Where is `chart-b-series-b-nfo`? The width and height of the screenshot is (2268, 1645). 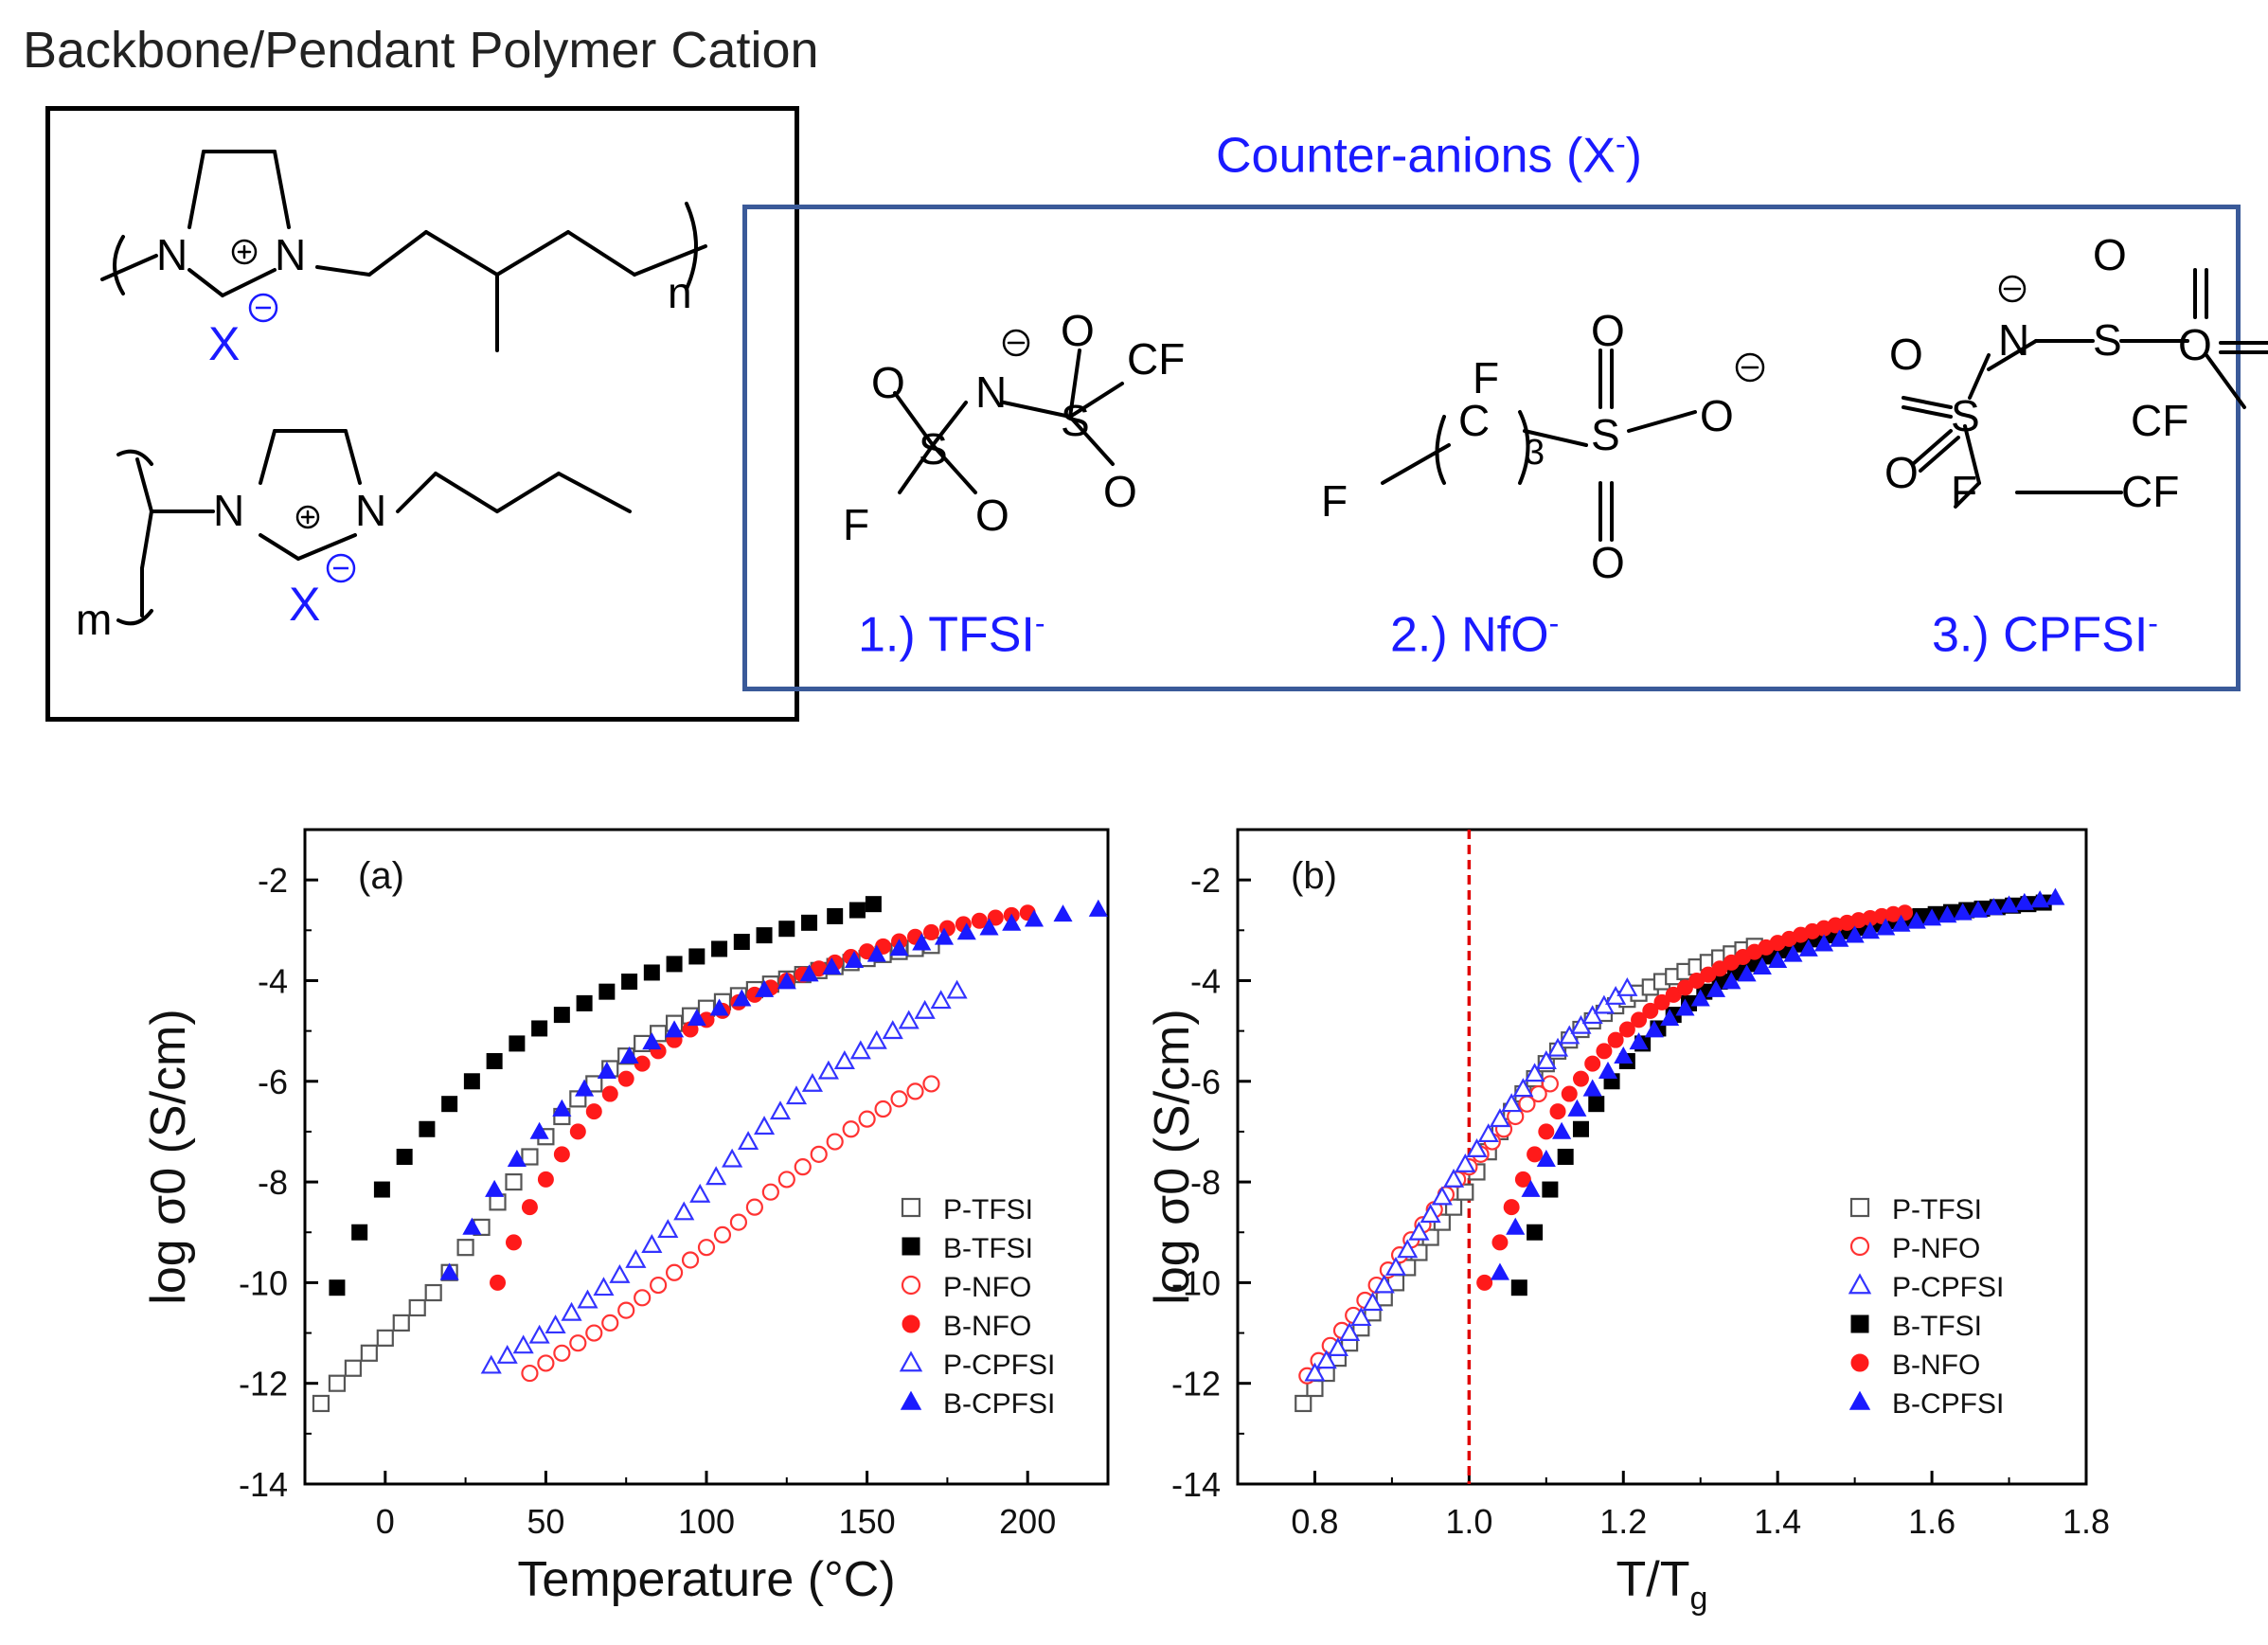
chart-b-series-b-nfo is located at coordinates (1695, 1097).